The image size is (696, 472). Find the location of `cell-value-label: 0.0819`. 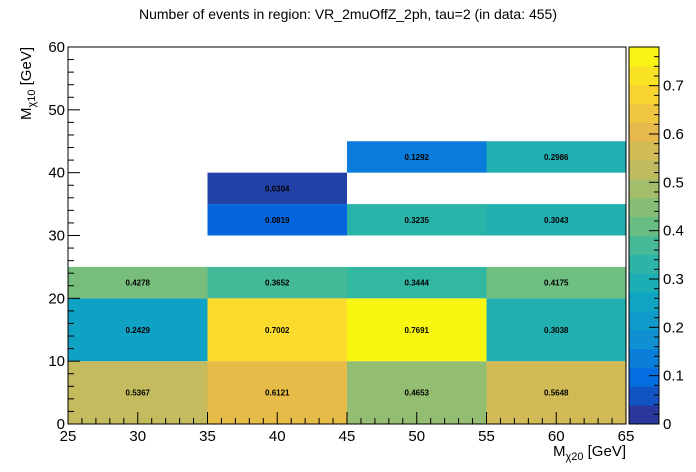

cell-value-label: 0.0819 is located at coordinates (277, 220).